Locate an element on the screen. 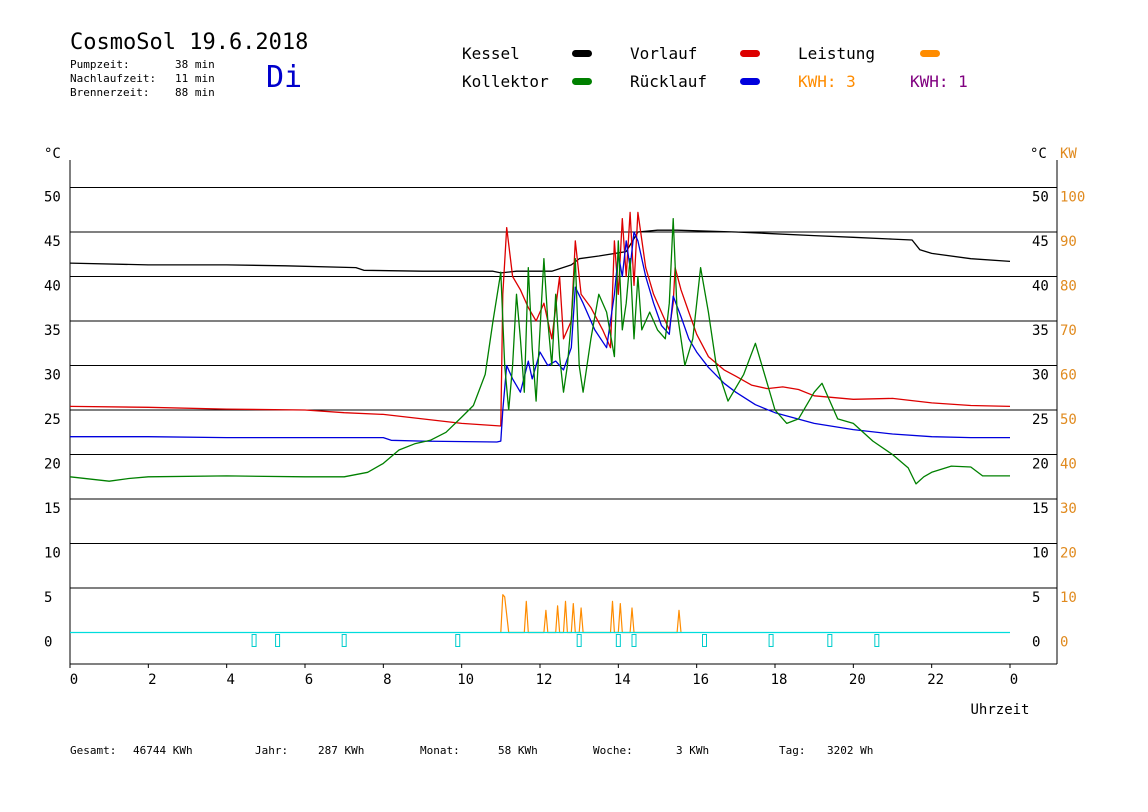  y-tick-kw: 10 is located at coordinates (1068, 598).